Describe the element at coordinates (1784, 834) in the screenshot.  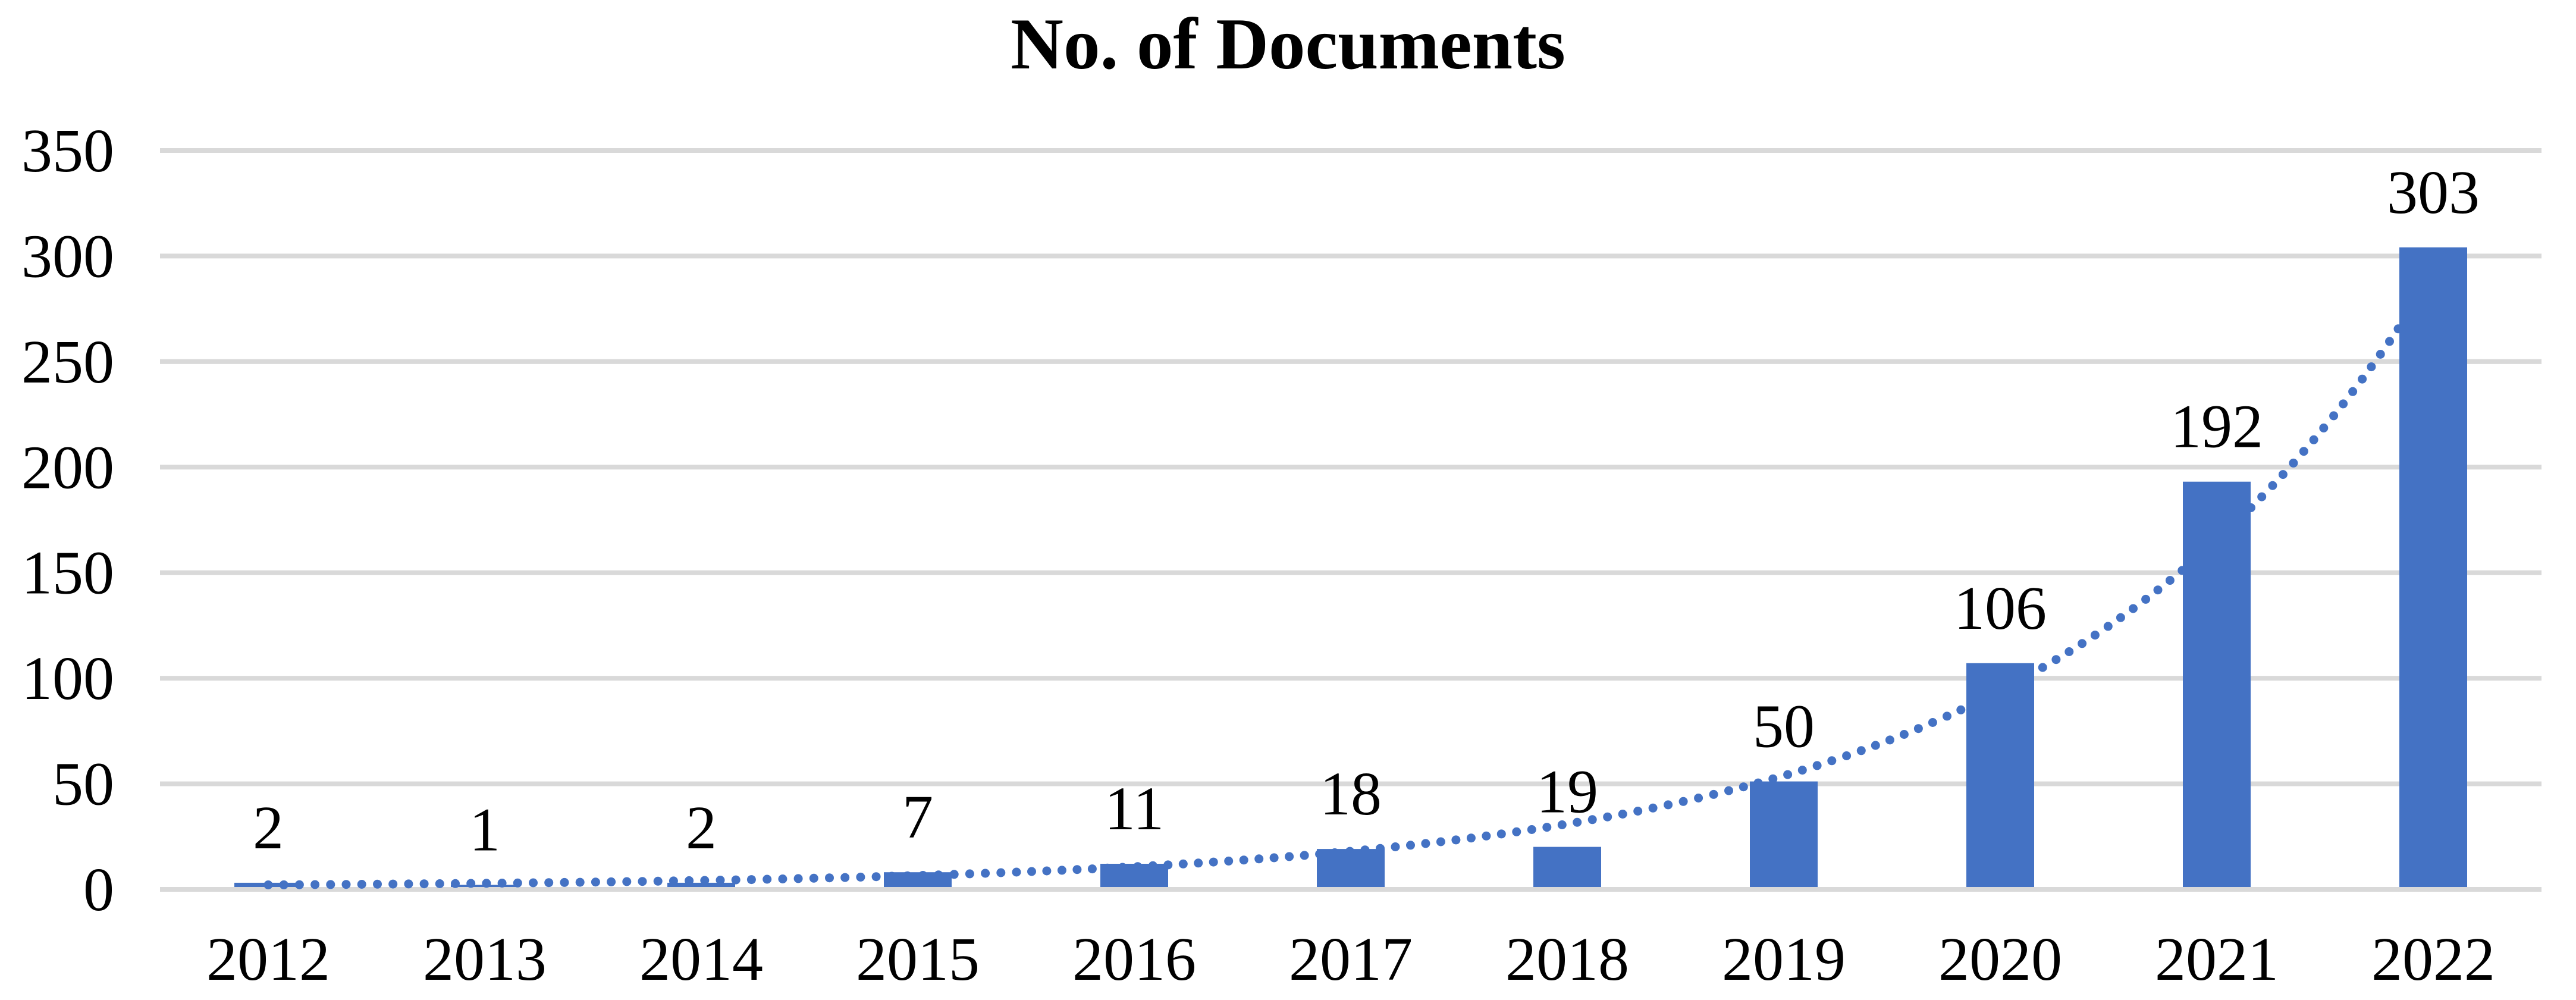
I see `bar-2019` at that location.